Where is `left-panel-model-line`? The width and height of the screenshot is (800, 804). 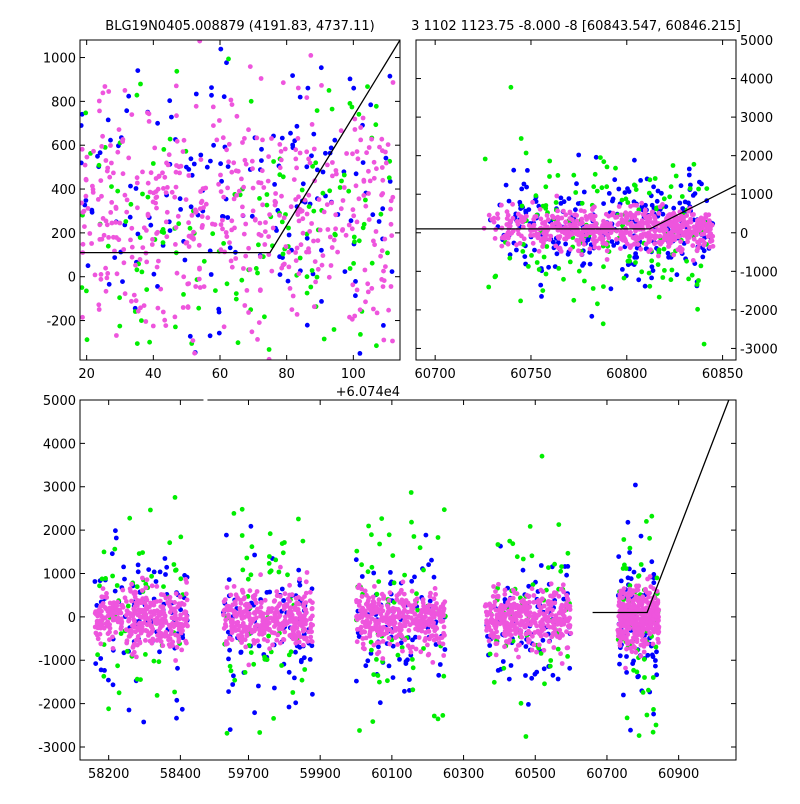 left-panel-model-line is located at coordinates (240, 147).